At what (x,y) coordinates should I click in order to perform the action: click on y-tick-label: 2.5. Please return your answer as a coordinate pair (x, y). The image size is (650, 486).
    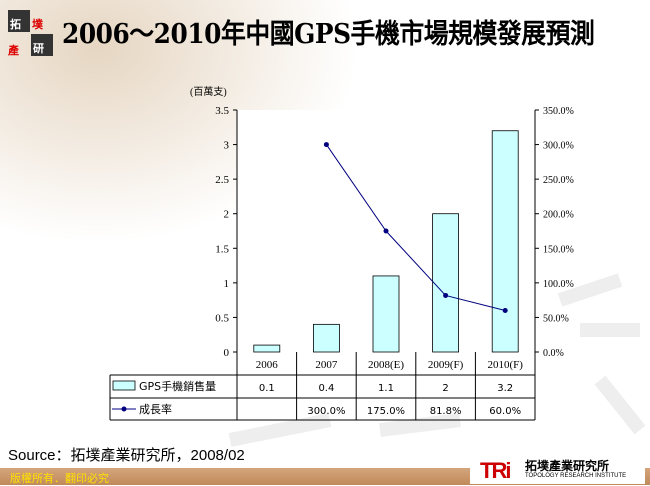
    Looking at the image, I should click on (222, 180).